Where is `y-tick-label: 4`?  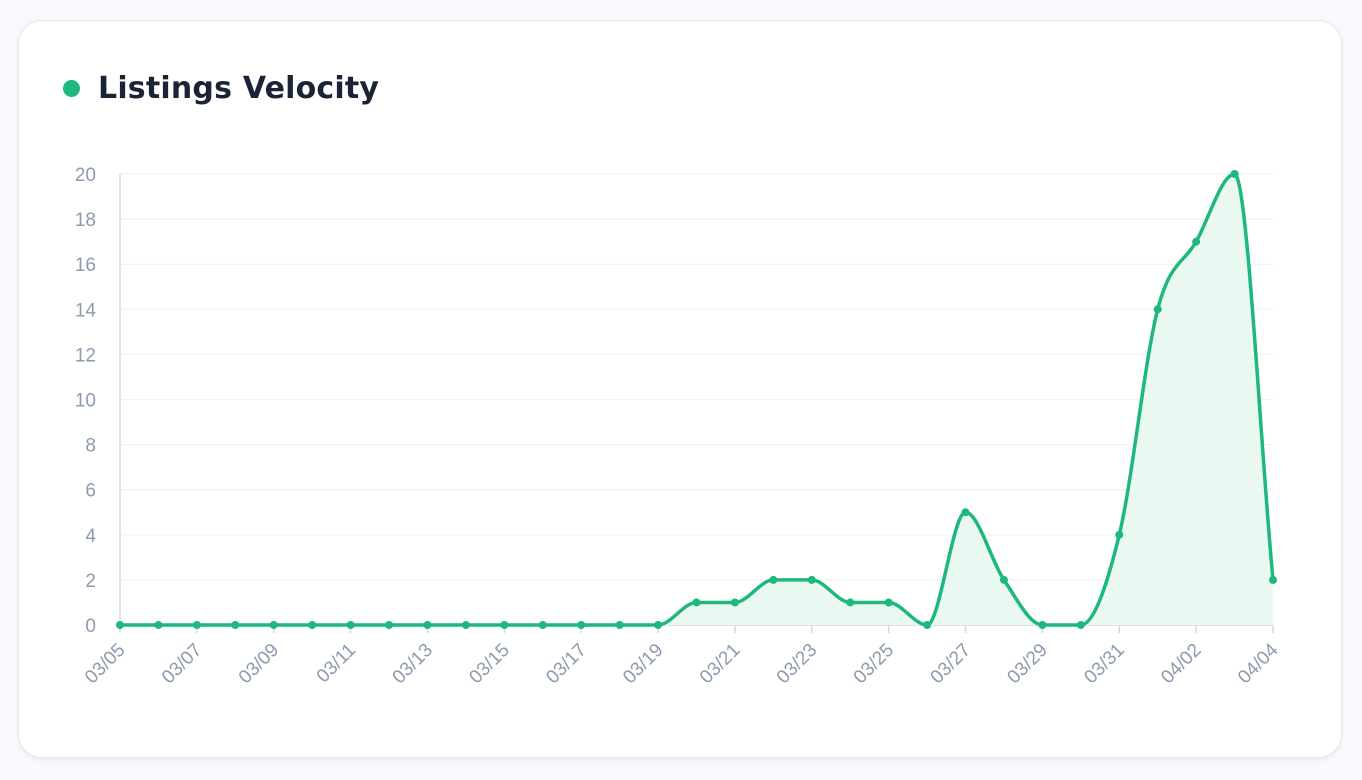 y-tick-label: 4 is located at coordinates (90, 536).